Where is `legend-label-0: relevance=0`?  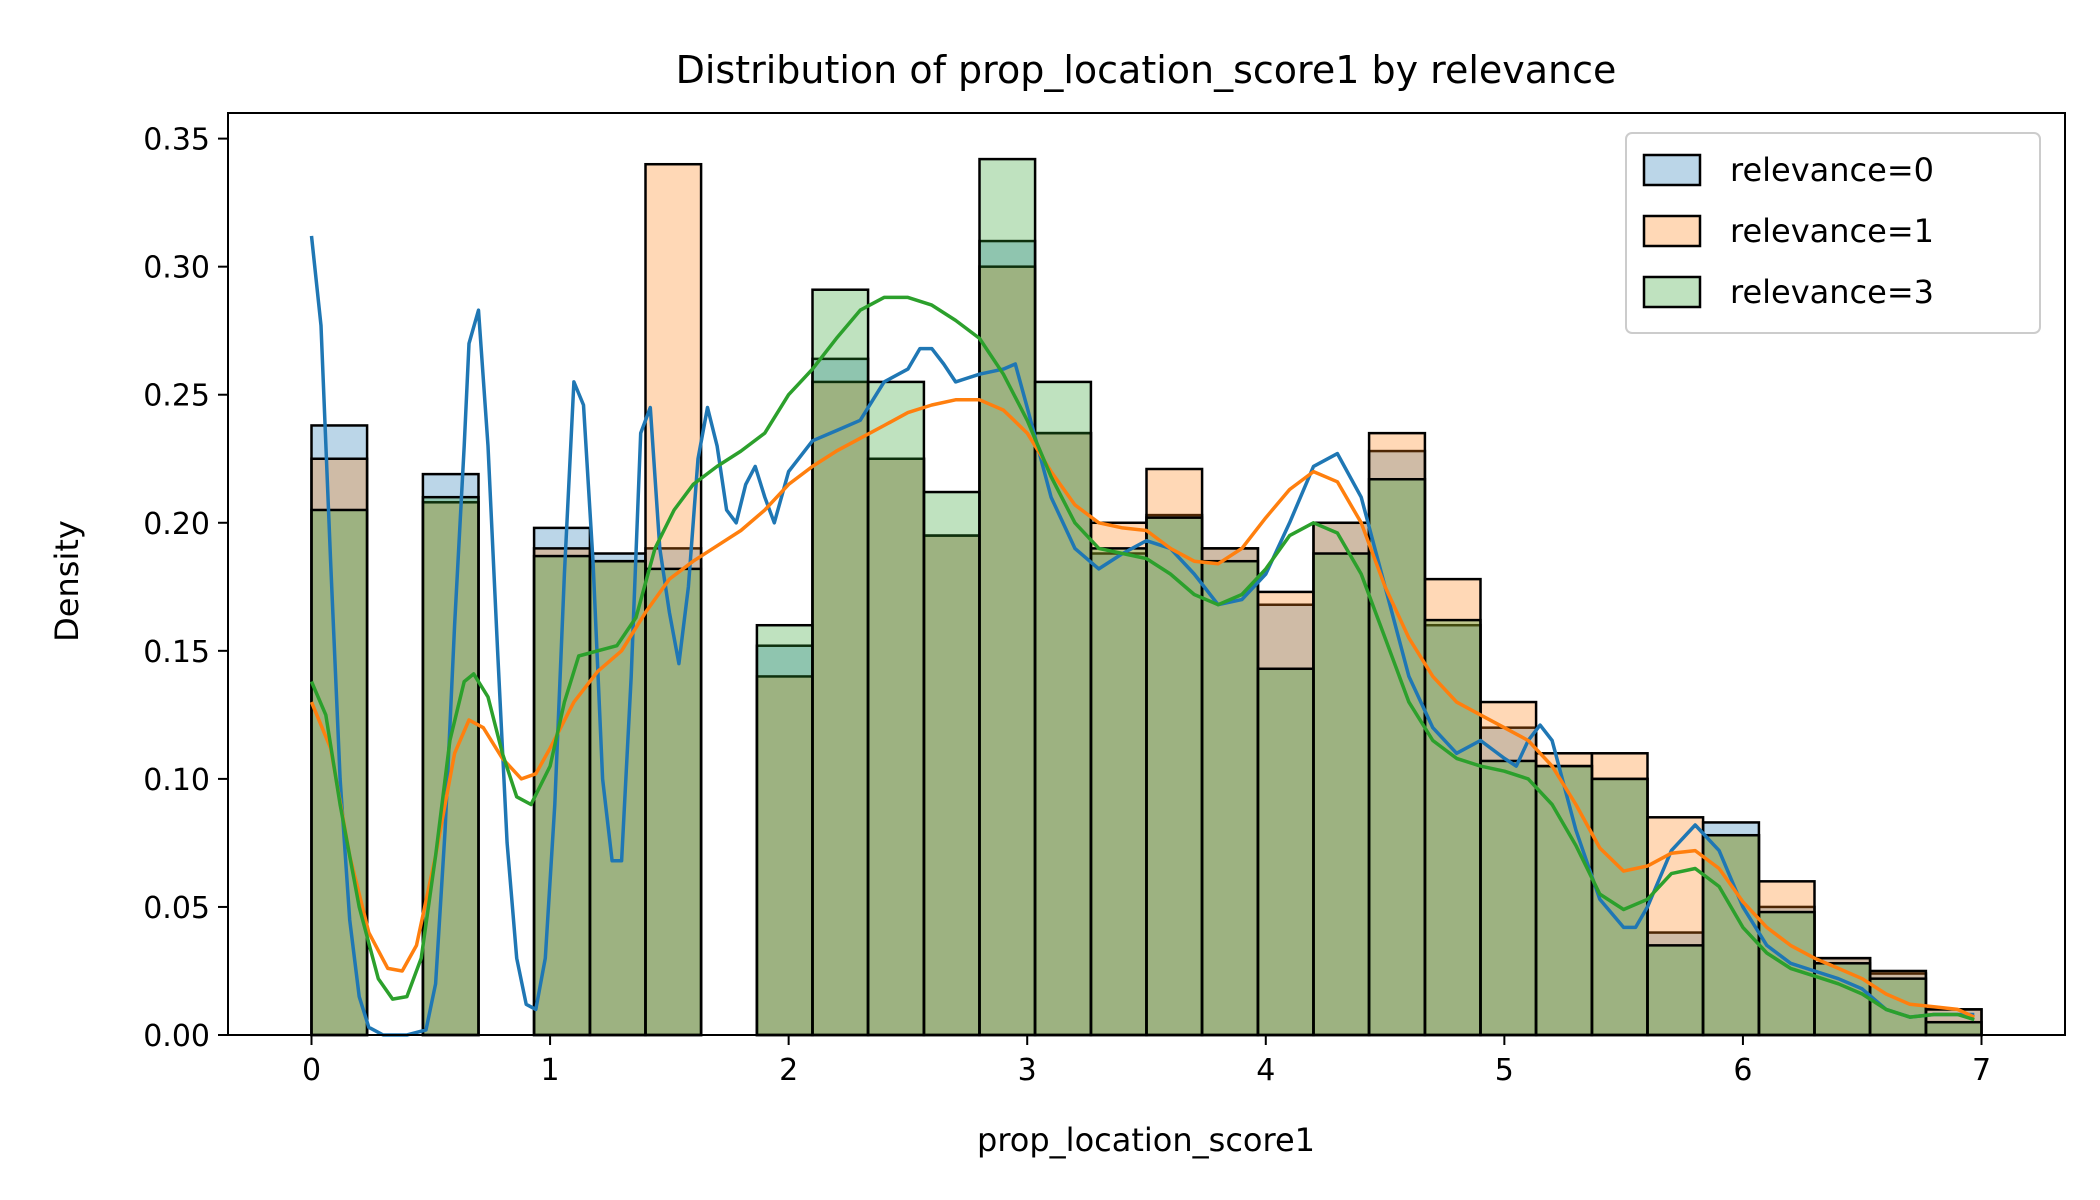 legend-label-0: relevance=0 is located at coordinates (1832, 170).